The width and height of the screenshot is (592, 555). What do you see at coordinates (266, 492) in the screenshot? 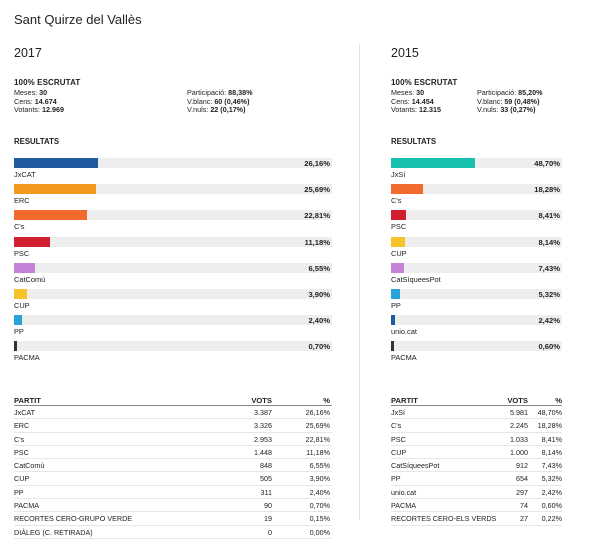
I see `row-votes: 311` at bounding box center [266, 492].